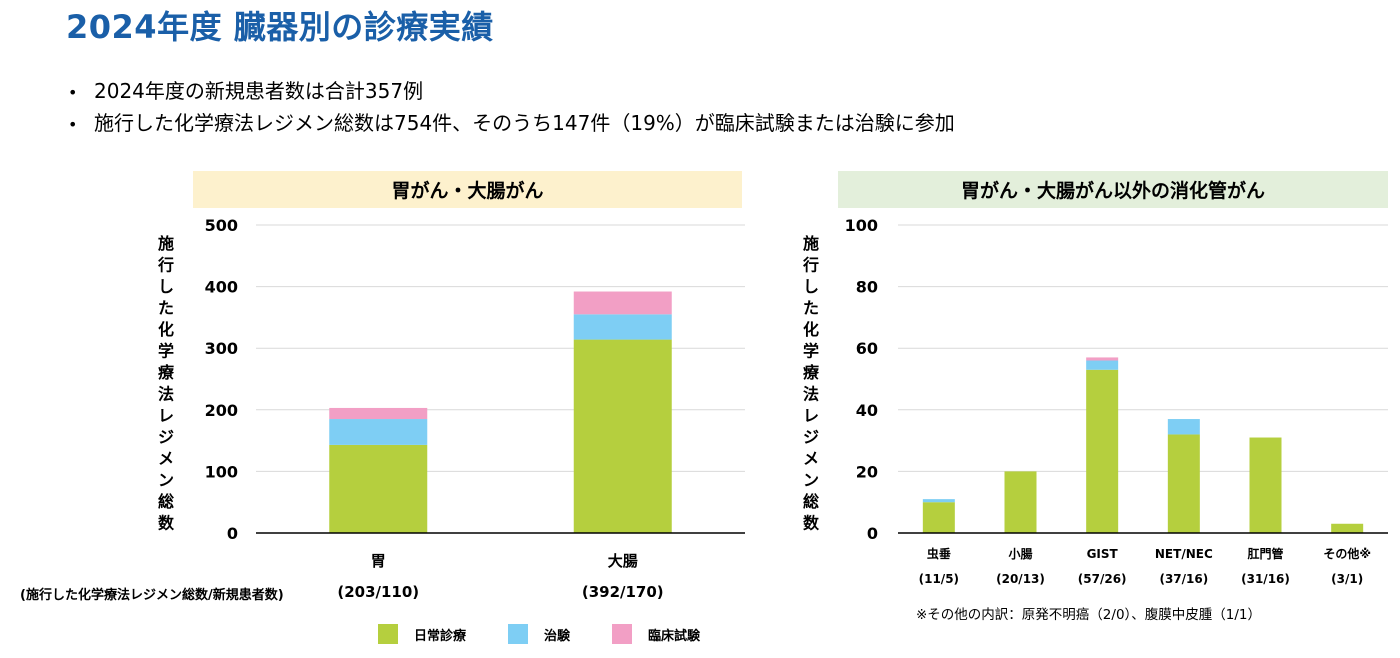  Describe the element at coordinates (378, 561) in the screenshot. I see `x-category-label: 胃` at that location.